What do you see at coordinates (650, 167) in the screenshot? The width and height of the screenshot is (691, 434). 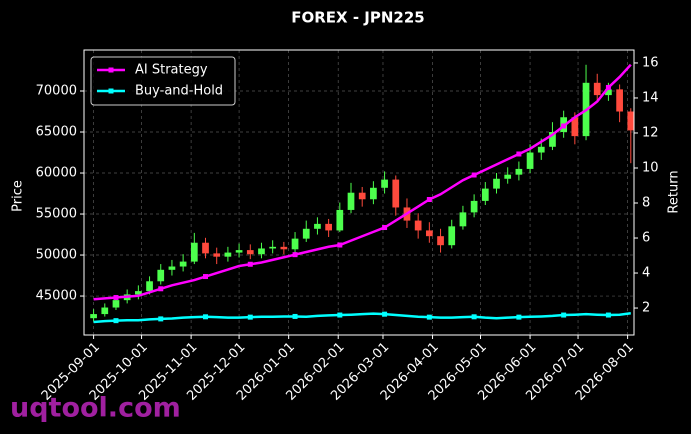 I see `y2-tick-label: 10` at bounding box center [650, 167].